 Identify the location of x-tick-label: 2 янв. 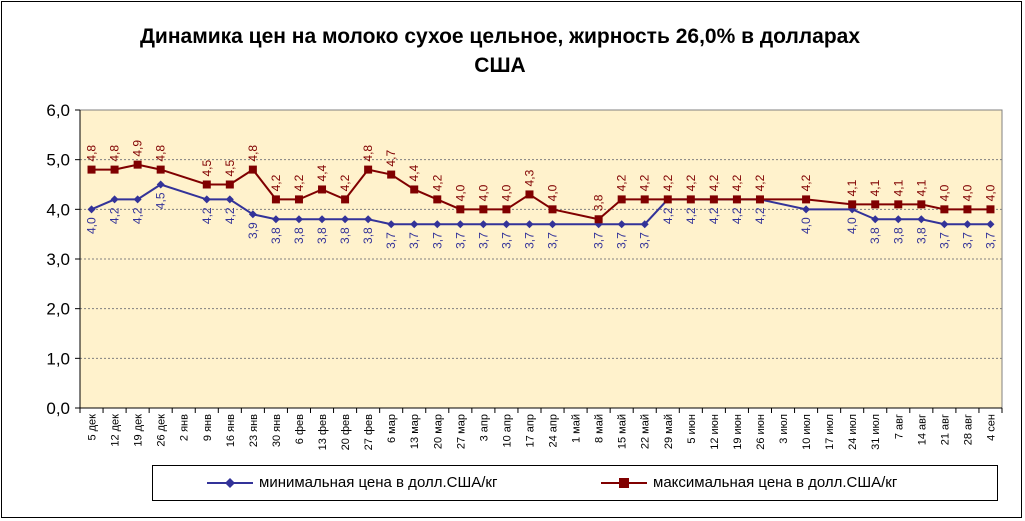
(185, 427).